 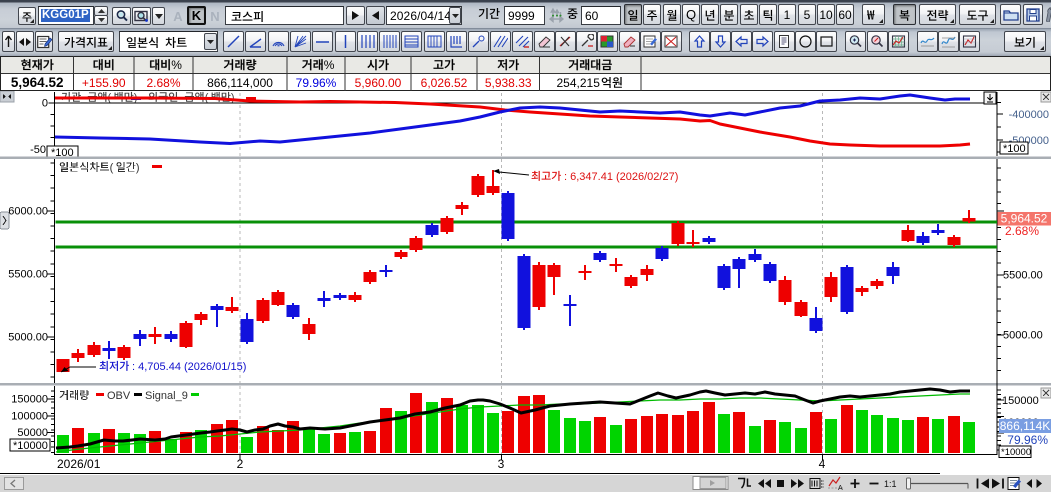 What do you see at coordinates (1029, 115) in the screenshot?
I see `svg-text: -400000` at bounding box center [1029, 115].